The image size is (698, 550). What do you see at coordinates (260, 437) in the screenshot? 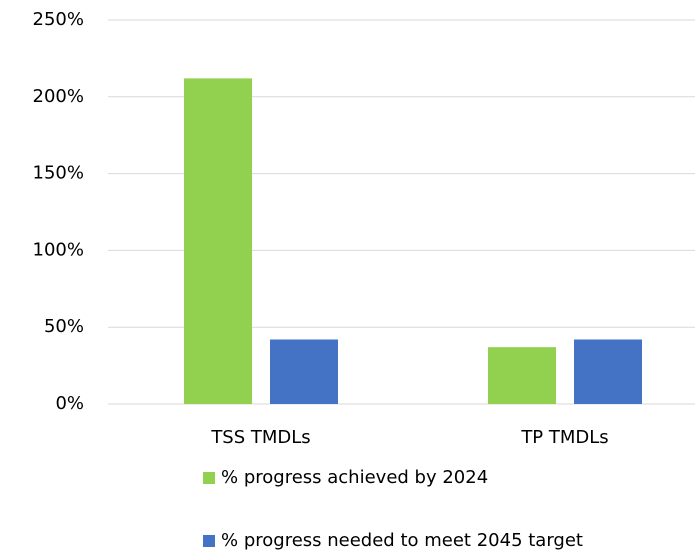
I see `x-tick-label: TSS TMDLs` at bounding box center [260, 437].